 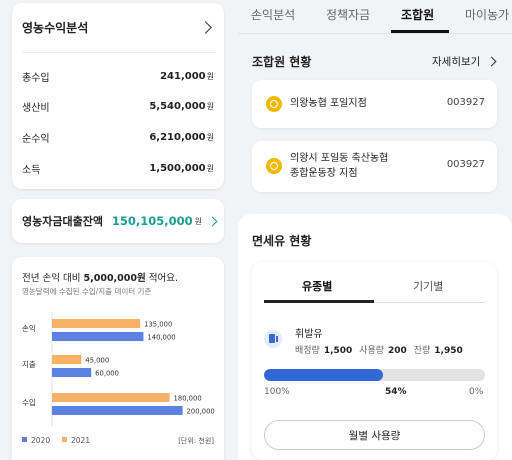 I want to click on fuel-tab-by-device: 기기별, so click(x=428, y=286).